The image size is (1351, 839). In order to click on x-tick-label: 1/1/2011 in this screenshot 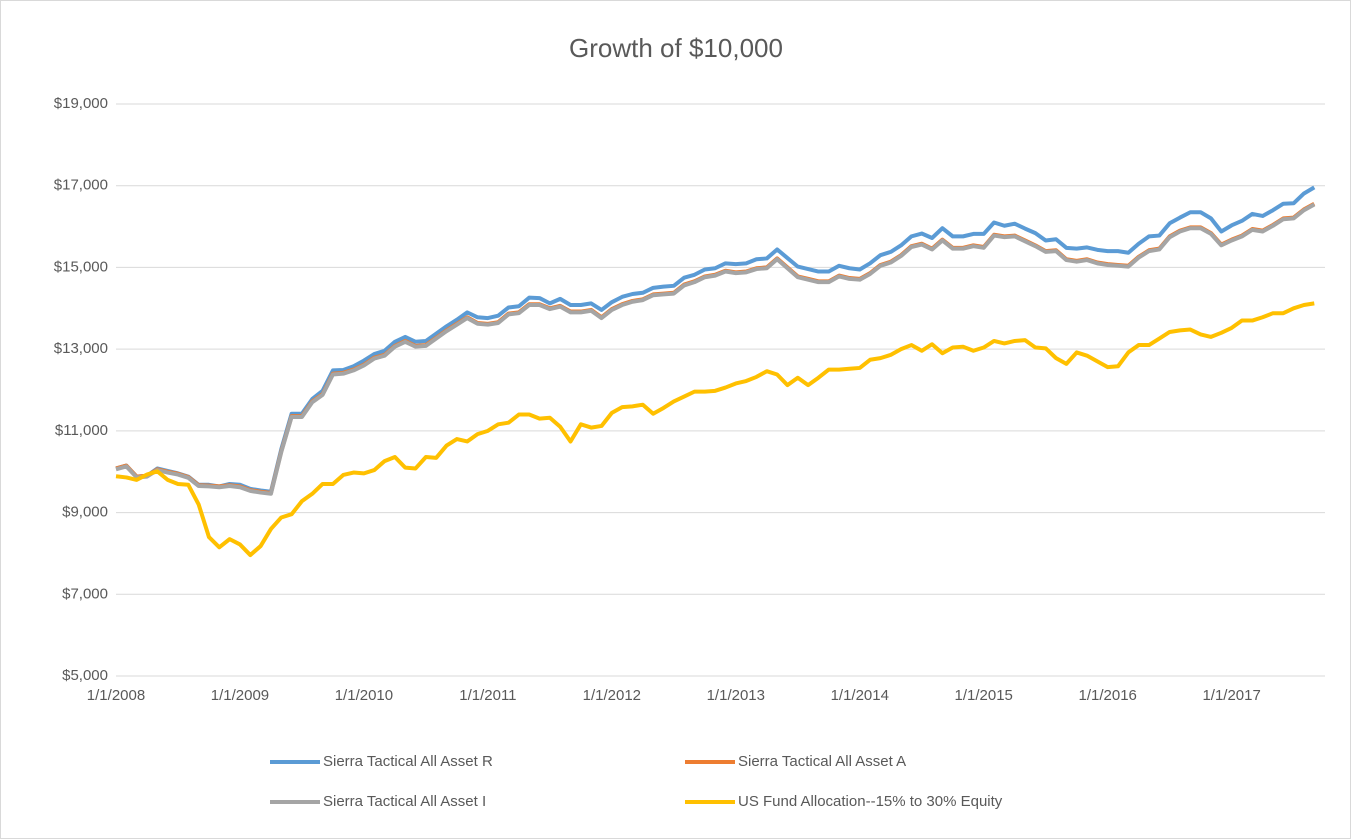, I will do `click(487, 695)`.